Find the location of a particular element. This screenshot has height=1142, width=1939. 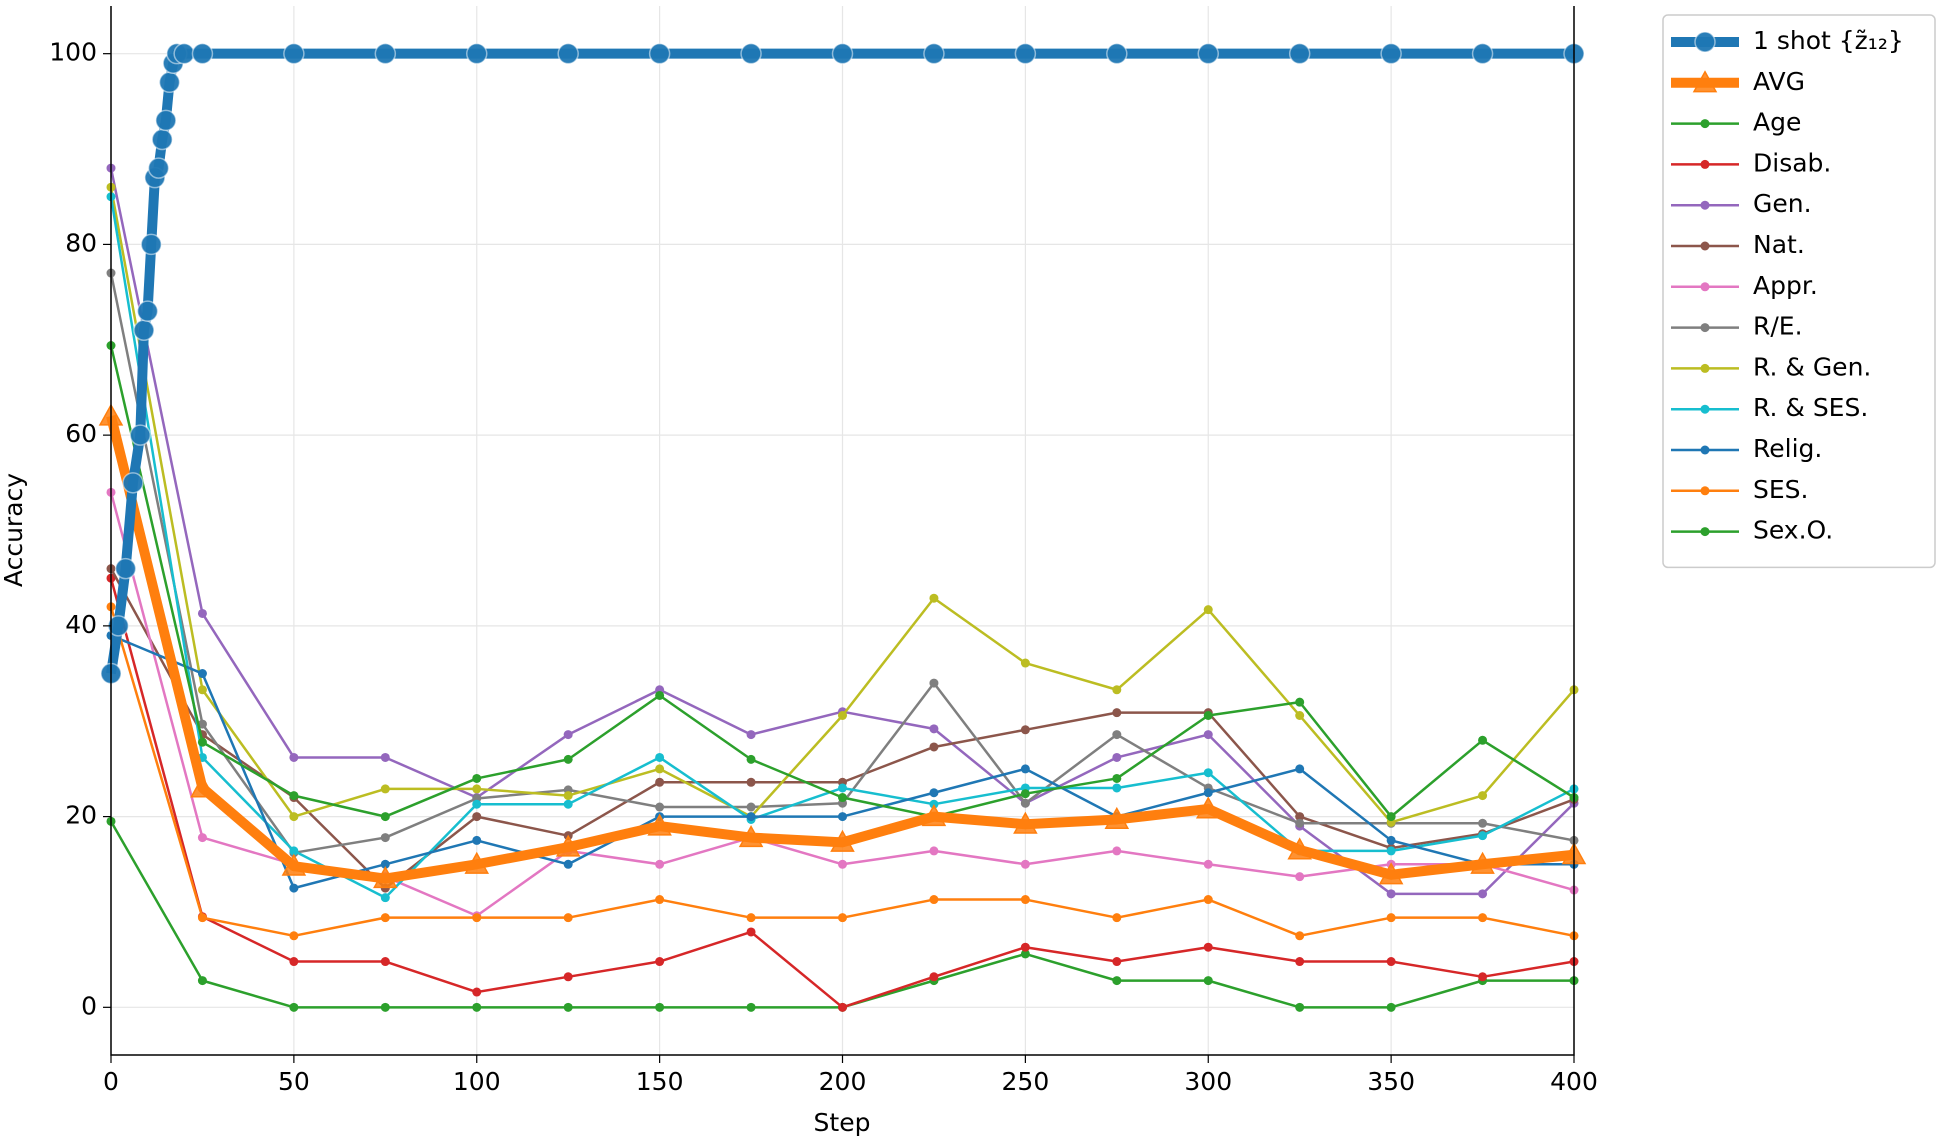

x-axis-label: Step is located at coordinates (842, 1122).